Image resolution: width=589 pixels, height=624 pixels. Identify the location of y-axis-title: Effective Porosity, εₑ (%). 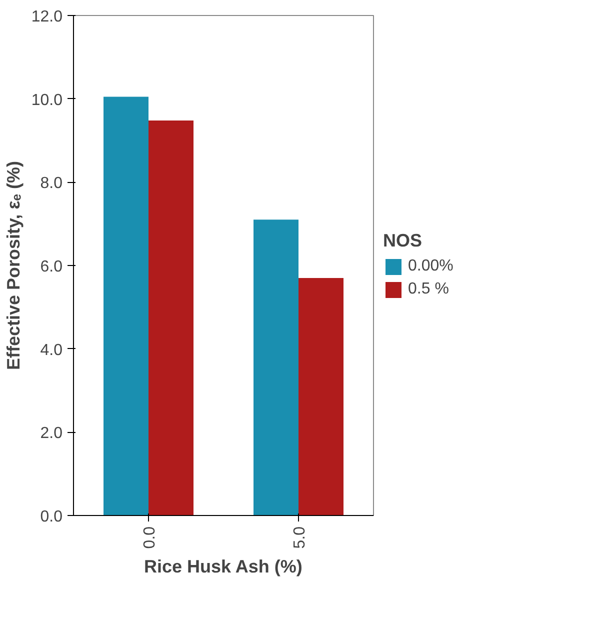
(13, 265).